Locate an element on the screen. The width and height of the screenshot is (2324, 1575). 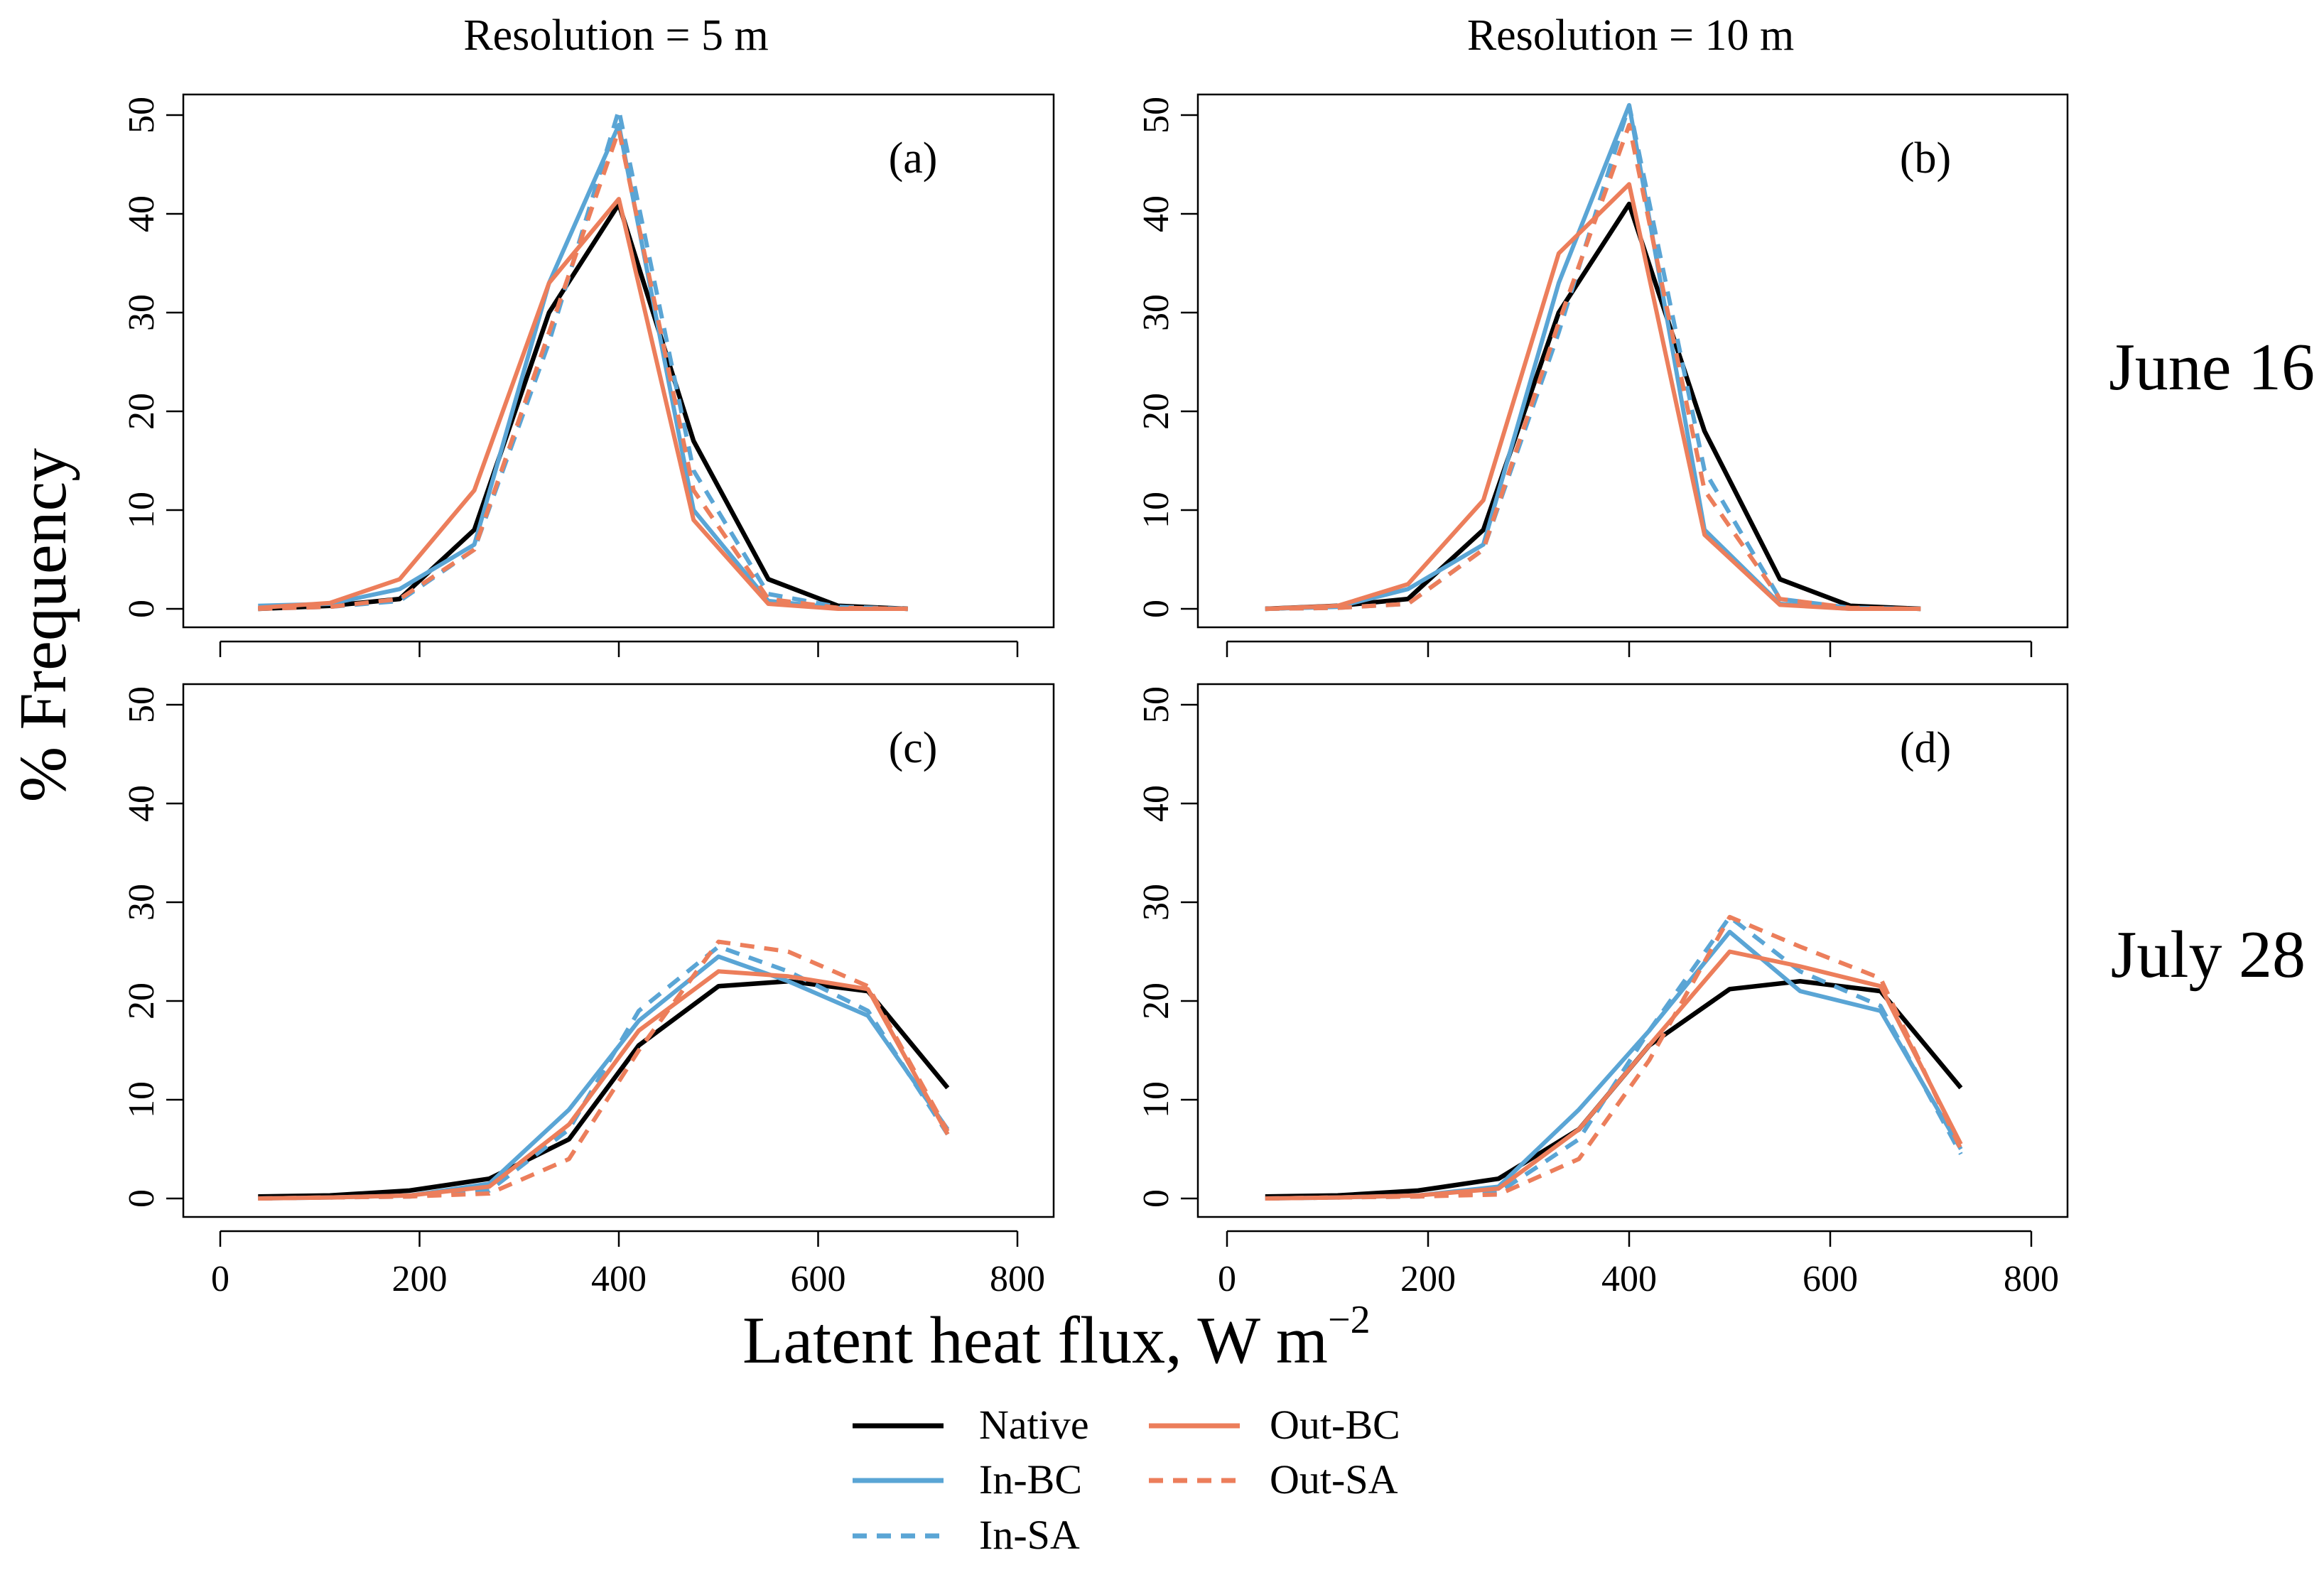
x-axis-title: Latent heat flux, W m−2 is located at coordinates (1057, 1338).